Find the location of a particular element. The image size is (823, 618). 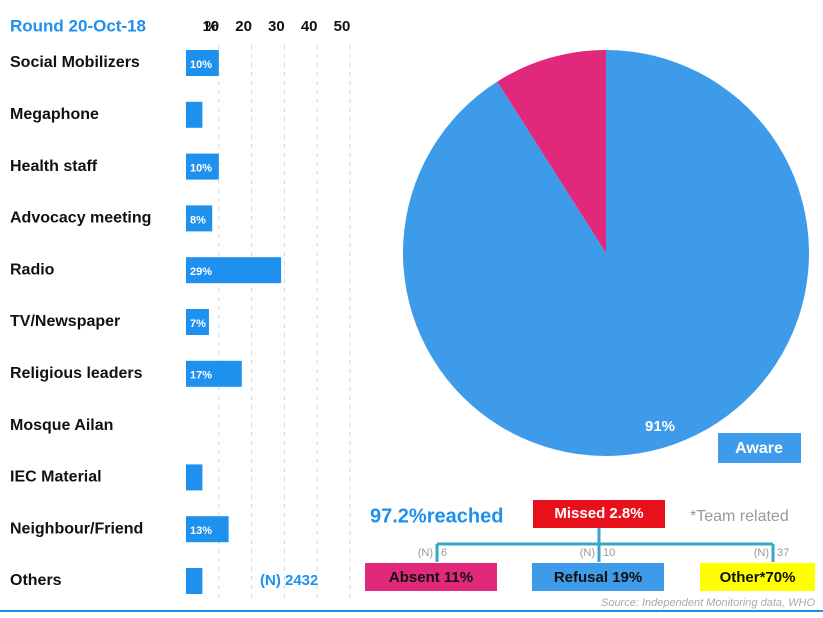

missed-box is located at coordinates (599, 514).